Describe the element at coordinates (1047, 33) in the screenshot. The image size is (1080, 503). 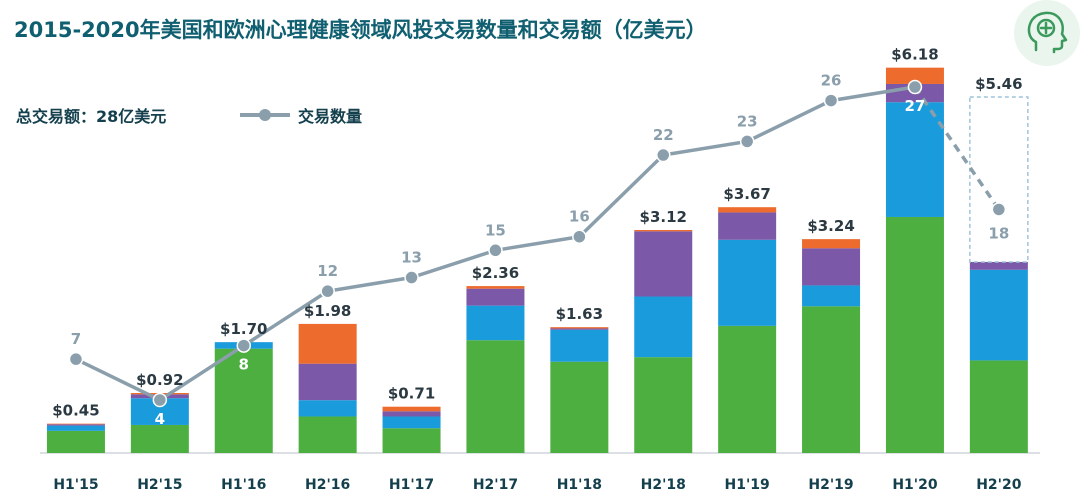
I see `head-with-medical-cross-icon` at that location.